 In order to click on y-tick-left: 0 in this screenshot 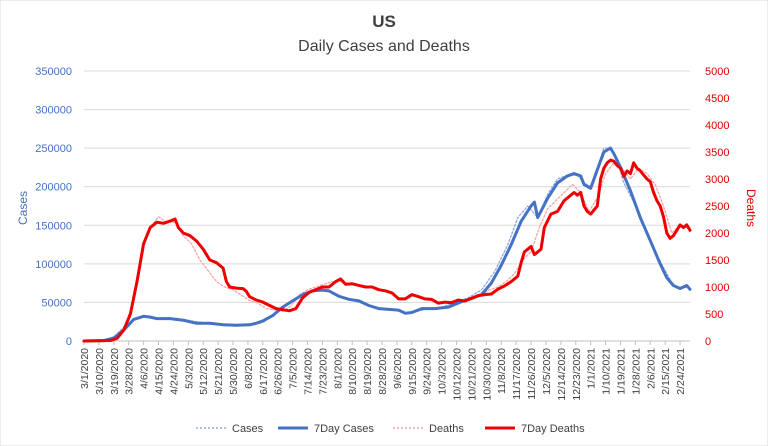, I will do `click(69, 342)`.